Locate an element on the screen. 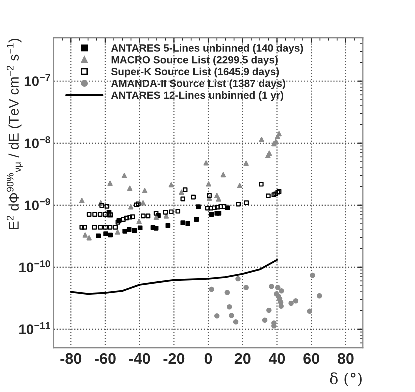  x-axis-title: δ (°) is located at coordinates (346, 379).